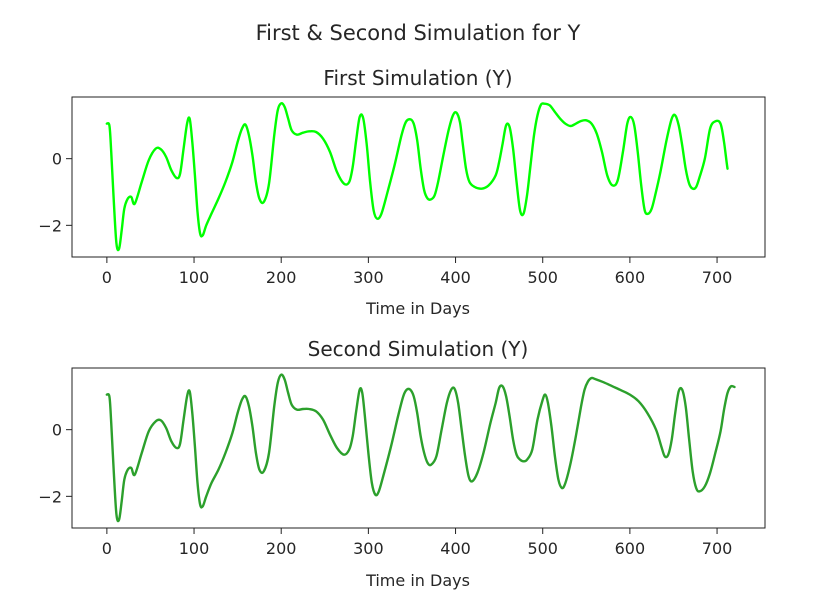 This screenshot has width=830, height=605. I want to click on figure-title: First & Second Simulation for Y, so click(418, 33).